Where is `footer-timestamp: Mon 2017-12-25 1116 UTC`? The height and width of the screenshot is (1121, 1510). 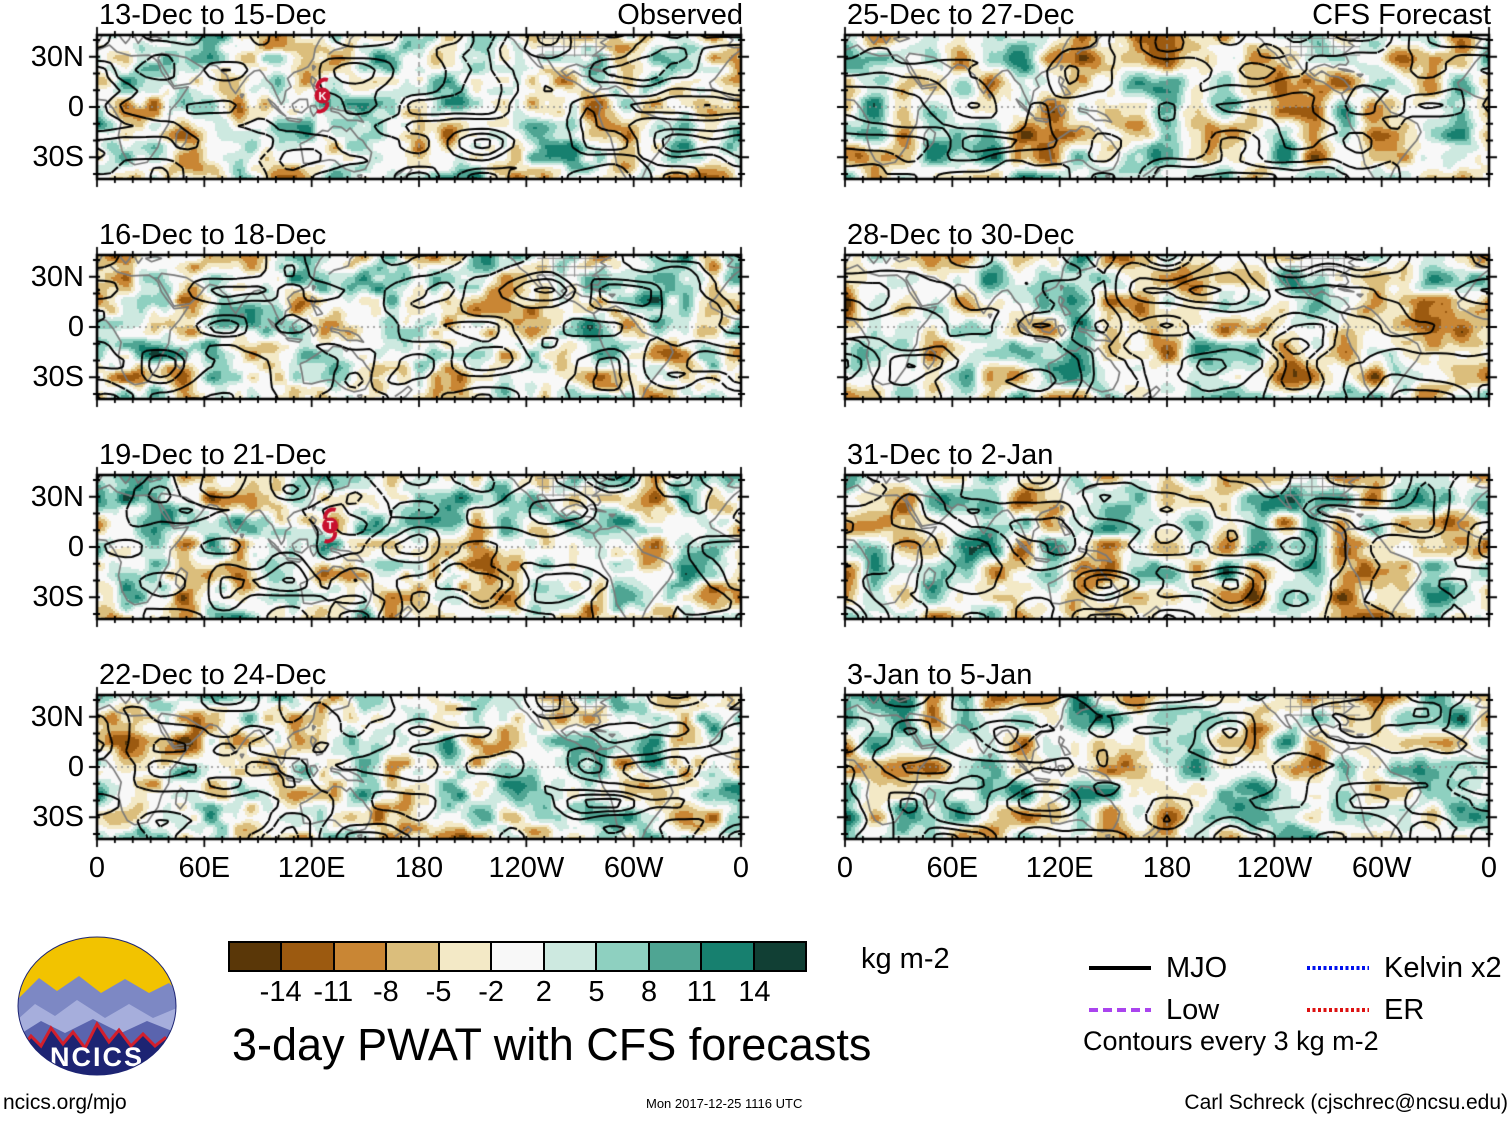 footer-timestamp: Mon 2017-12-25 1116 UTC is located at coordinates (724, 1103).